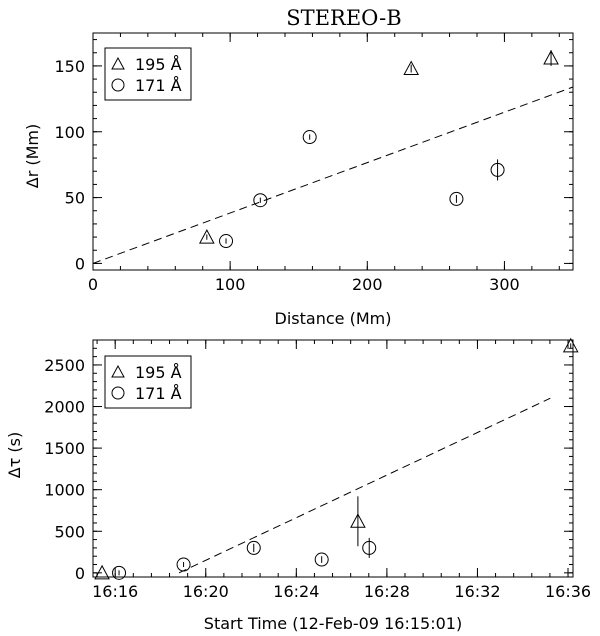 This screenshot has width=600, height=636. I want to click on x-tick-label: 200, so click(367, 284).